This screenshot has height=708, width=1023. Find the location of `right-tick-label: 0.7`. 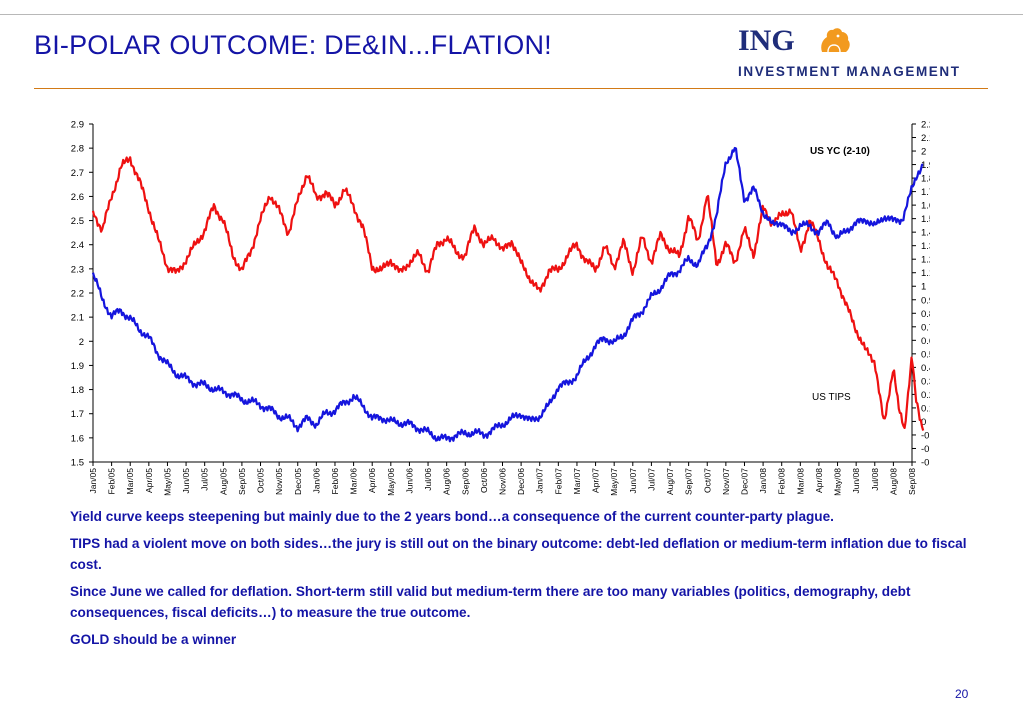

right-tick-label: 0.7 is located at coordinates (925, 327).